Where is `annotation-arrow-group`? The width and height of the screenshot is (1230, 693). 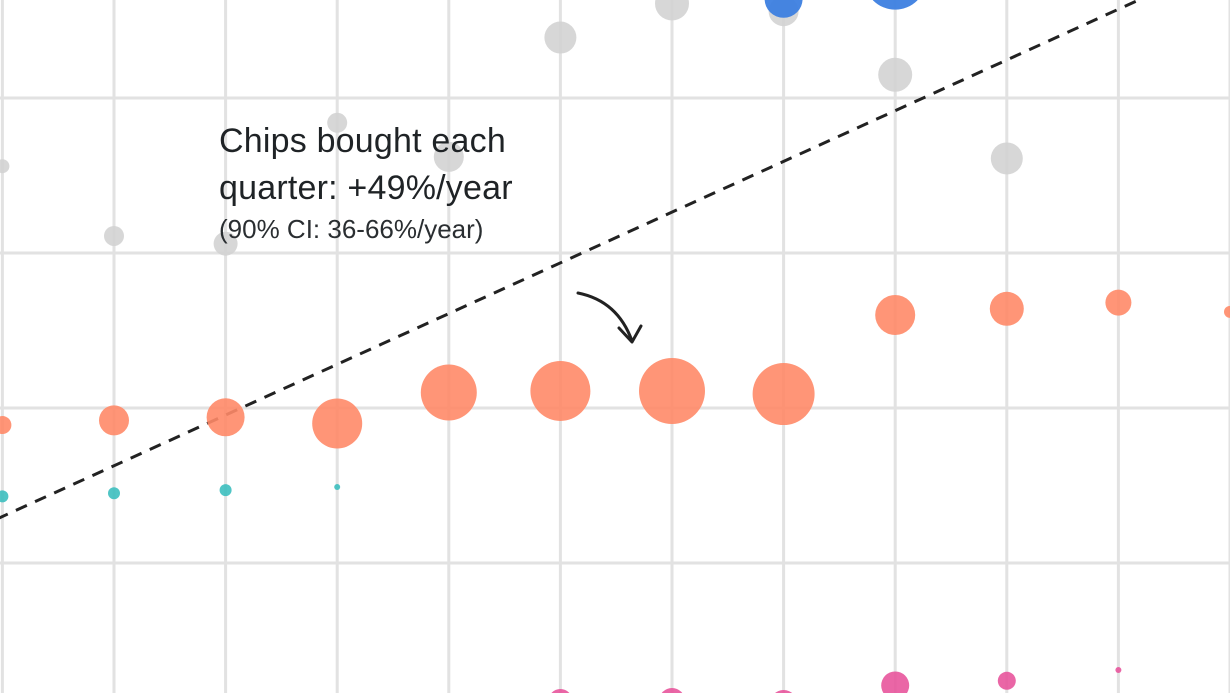
annotation-arrow-group is located at coordinates (609, 317).